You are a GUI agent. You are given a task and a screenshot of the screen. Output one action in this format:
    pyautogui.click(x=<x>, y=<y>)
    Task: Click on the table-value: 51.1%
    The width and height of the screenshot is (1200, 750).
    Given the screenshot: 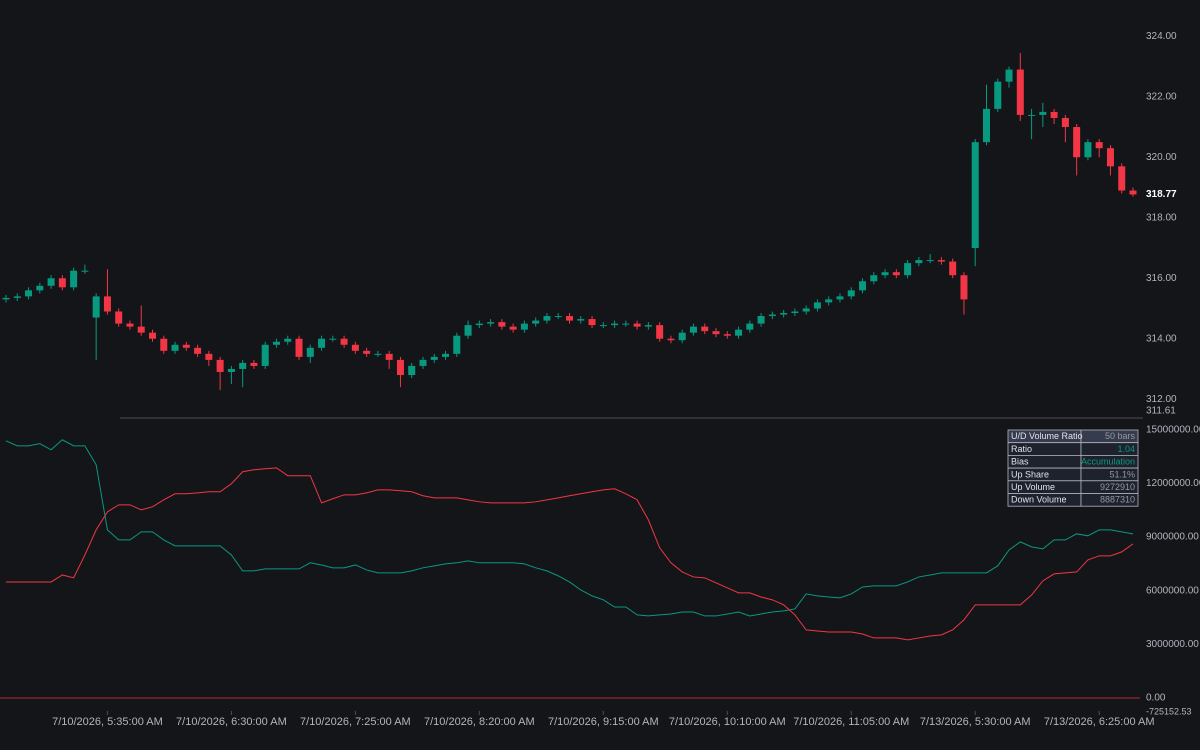 What is the action you would take?
    pyautogui.click(x=1122, y=474)
    